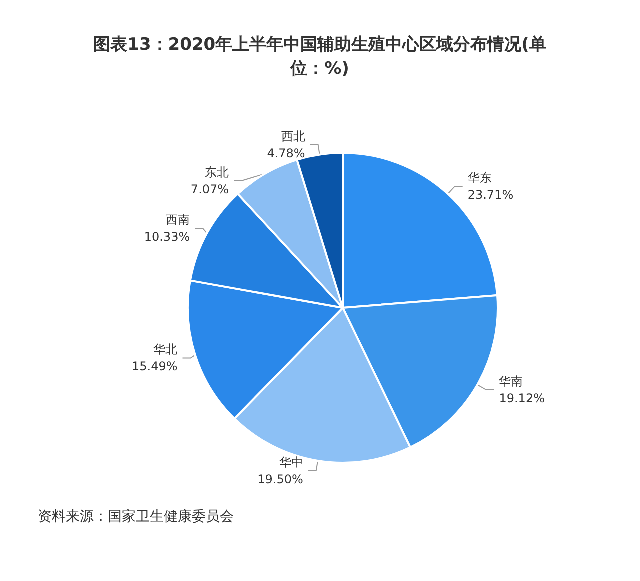 The width and height of the screenshot is (640, 581). What do you see at coordinates (210, 189) in the screenshot?
I see `data-label: 7.07%` at bounding box center [210, 189].